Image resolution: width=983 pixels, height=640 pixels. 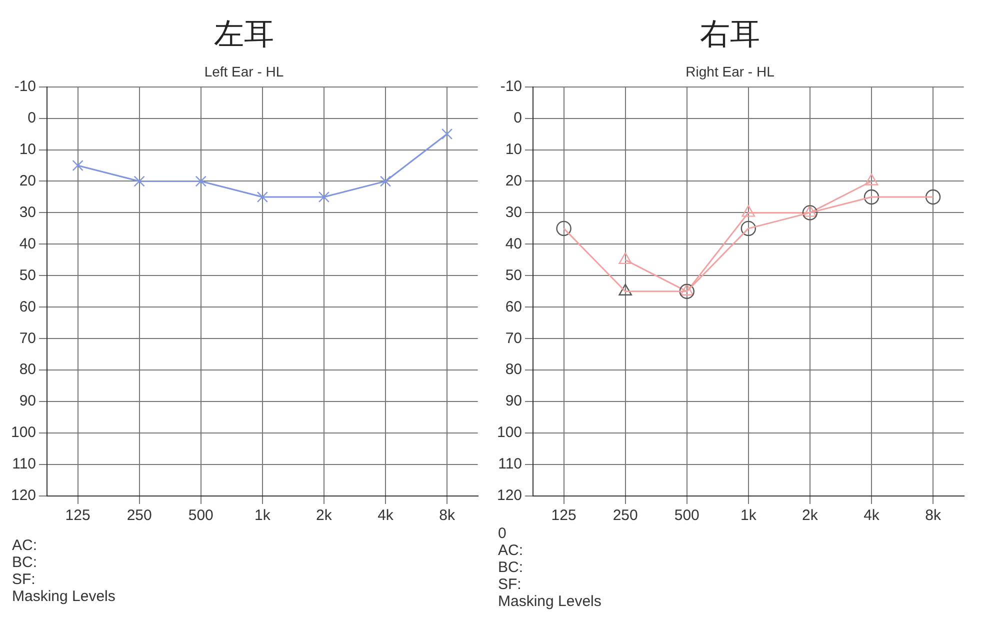 What do you see at coordinates (730, 71) in the screenshot?
I see `chart-subtitle: Right Ear - HL` at bounding box center [730, 71].